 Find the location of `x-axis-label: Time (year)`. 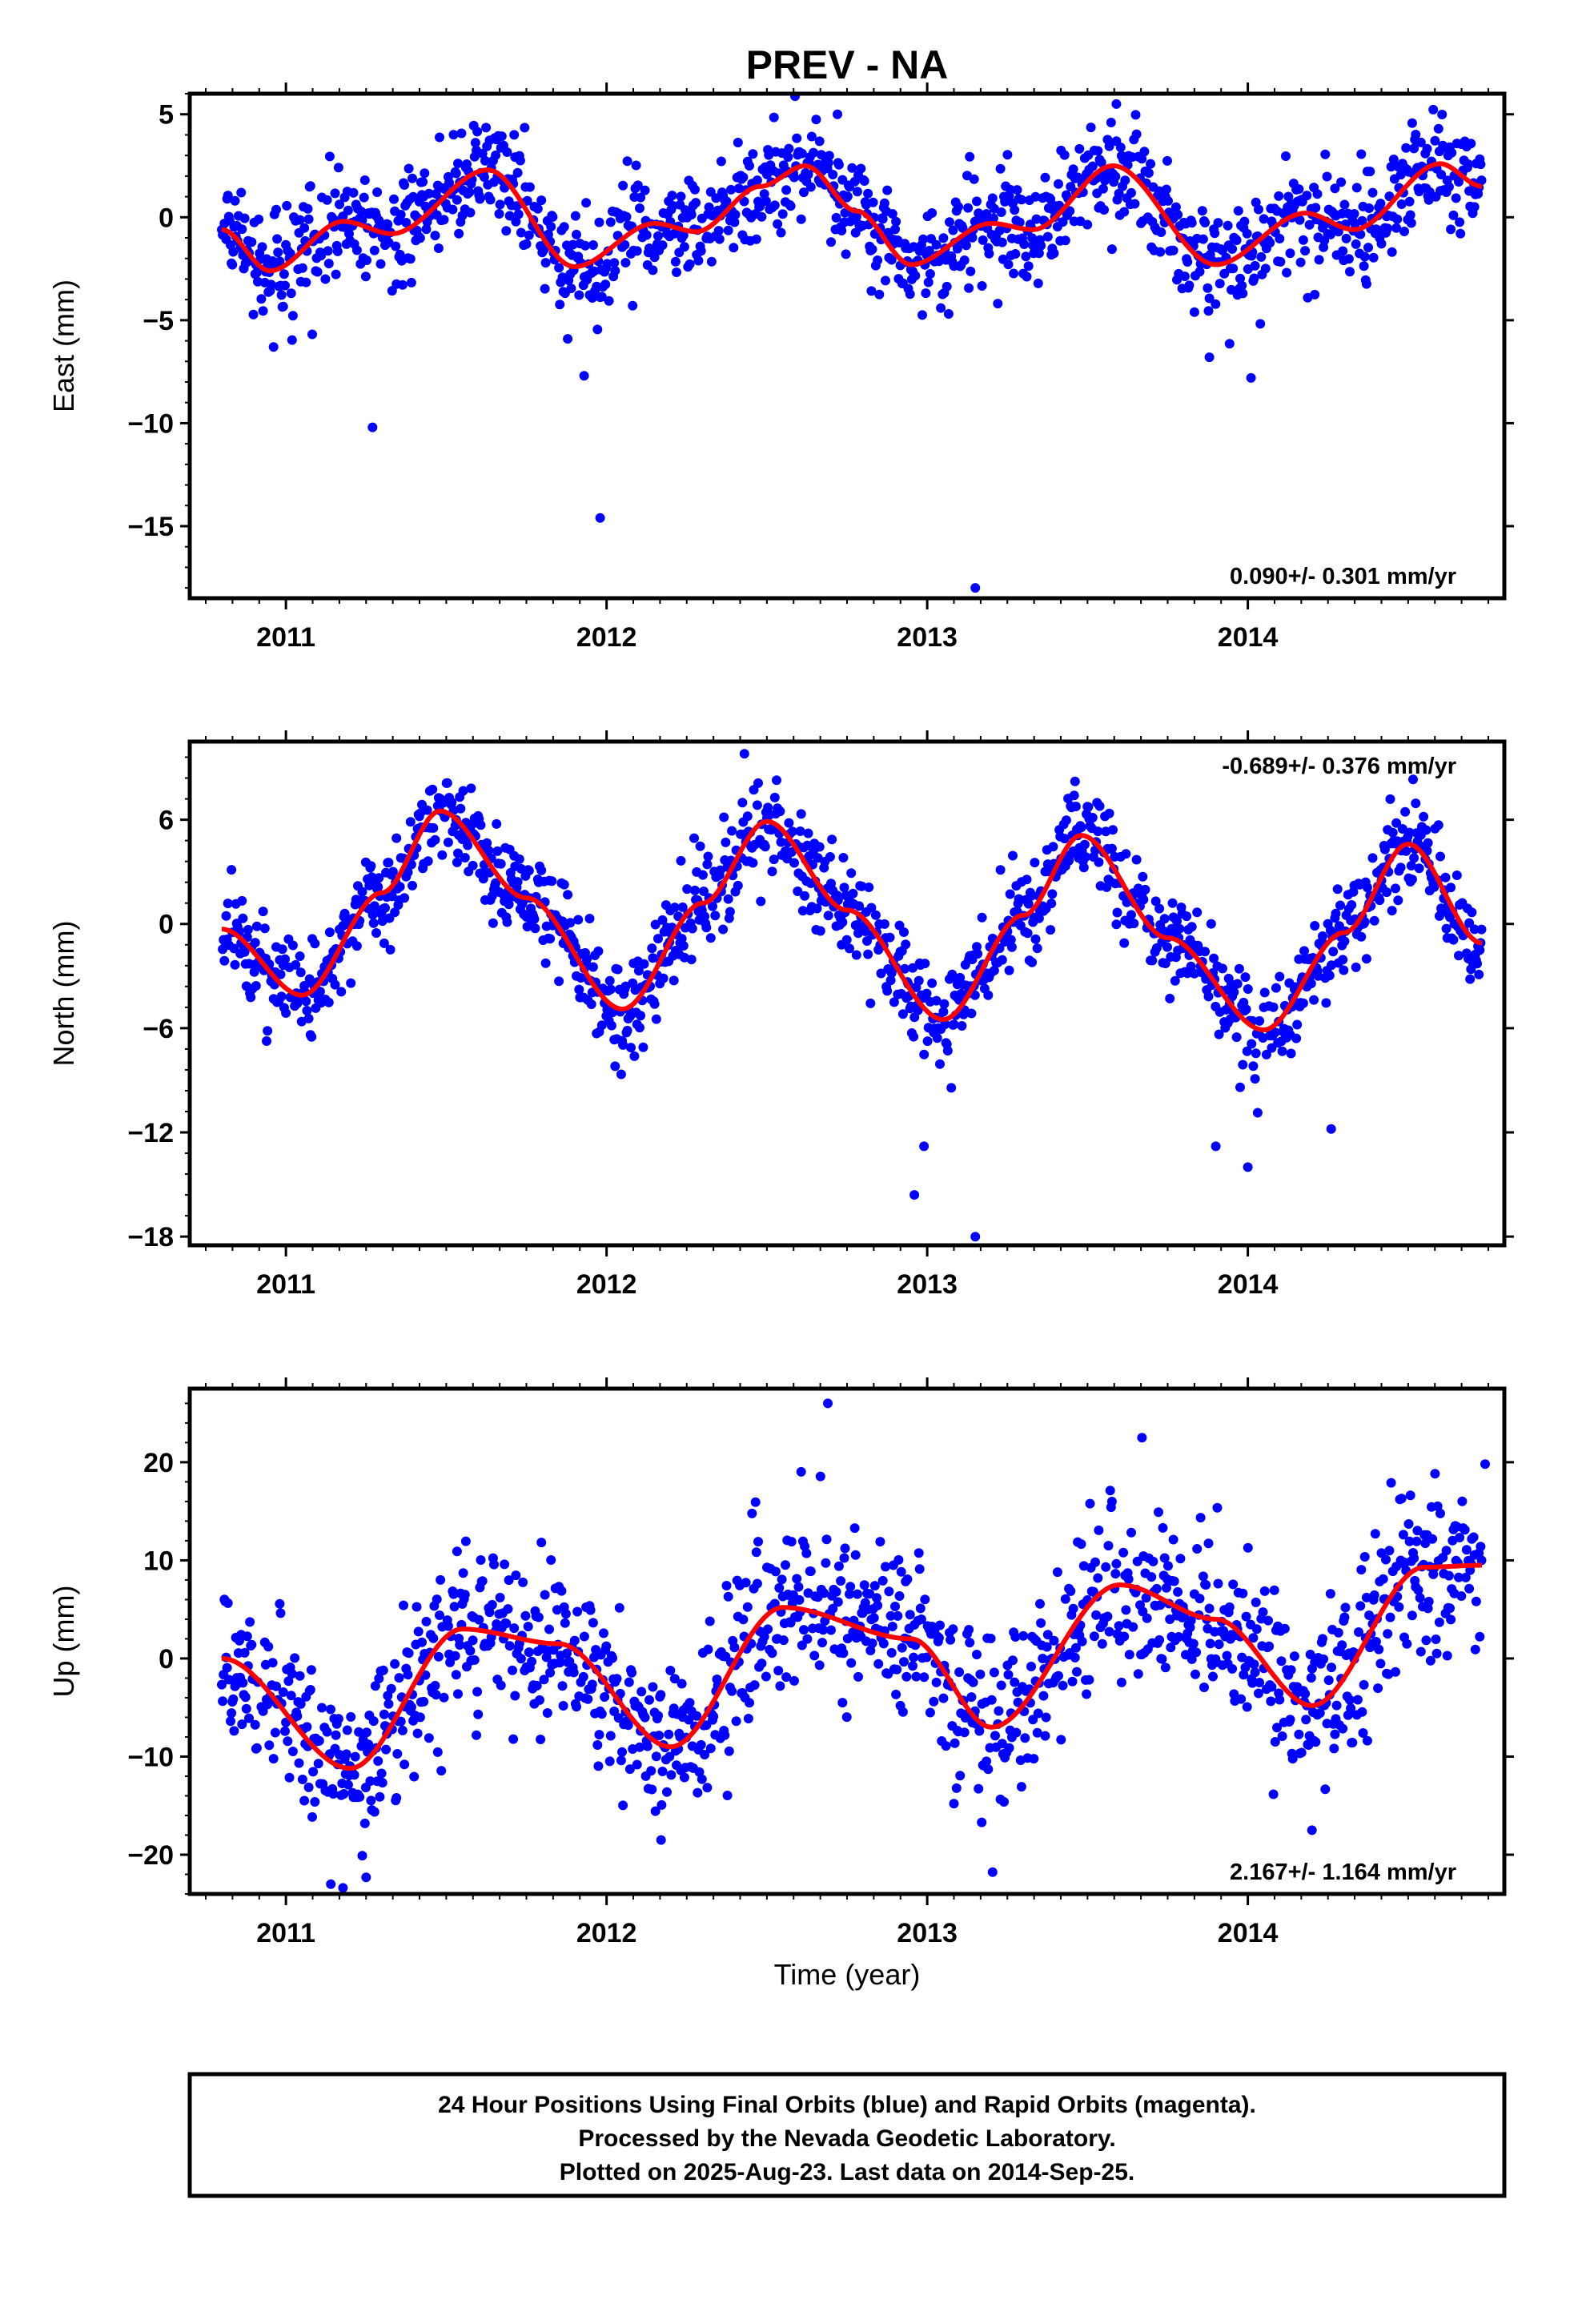

x-axis-label: Time (year) is located at coordinates (847, 1975).